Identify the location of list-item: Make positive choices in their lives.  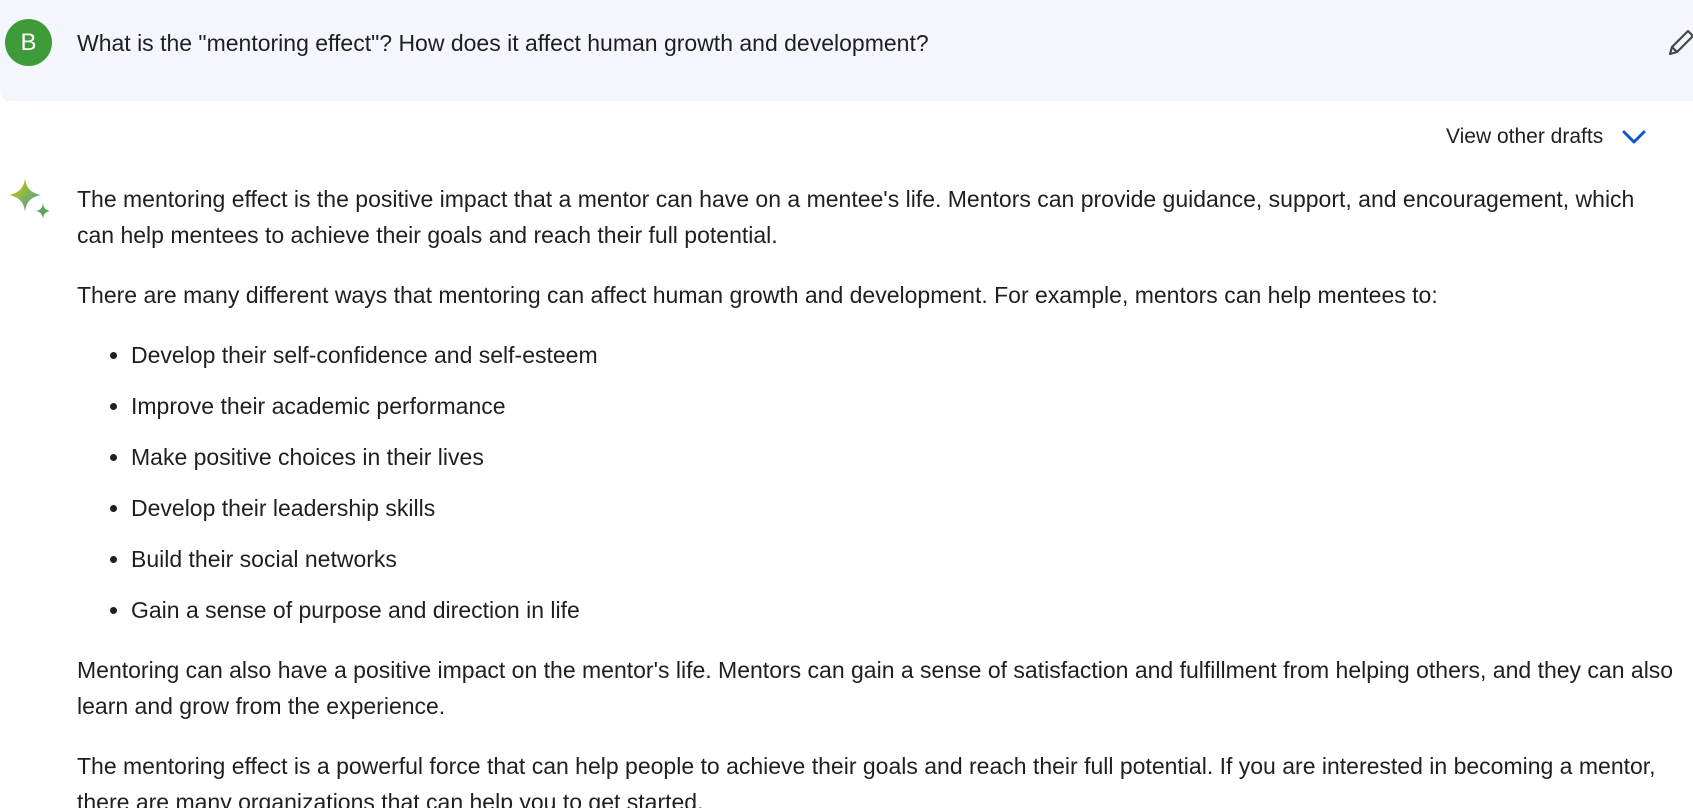
(904, 457).